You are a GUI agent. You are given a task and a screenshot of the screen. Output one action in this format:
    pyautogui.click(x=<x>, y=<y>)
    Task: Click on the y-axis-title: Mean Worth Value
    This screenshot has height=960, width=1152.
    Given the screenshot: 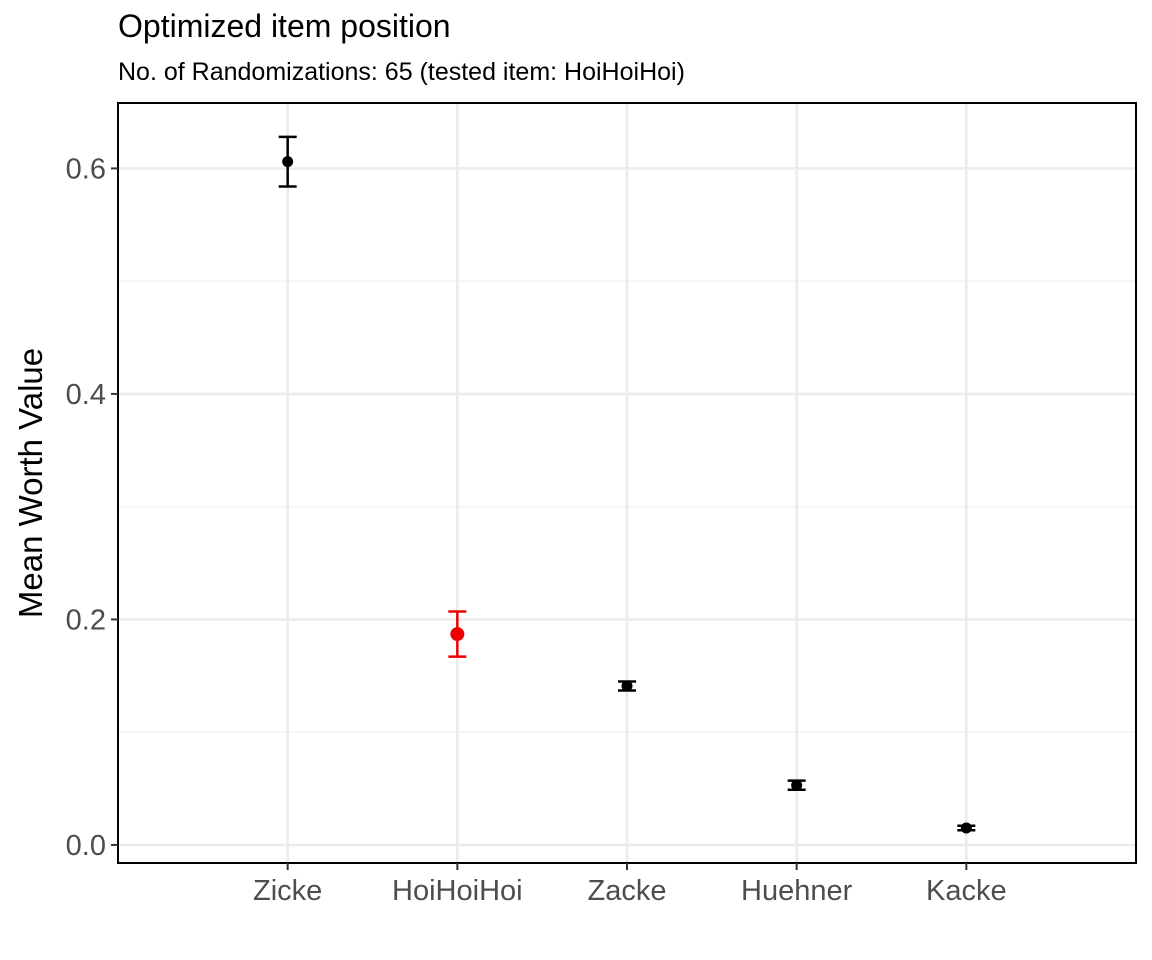 What is the action you would take?
    pyautogui.click(x=30, y=483)
    